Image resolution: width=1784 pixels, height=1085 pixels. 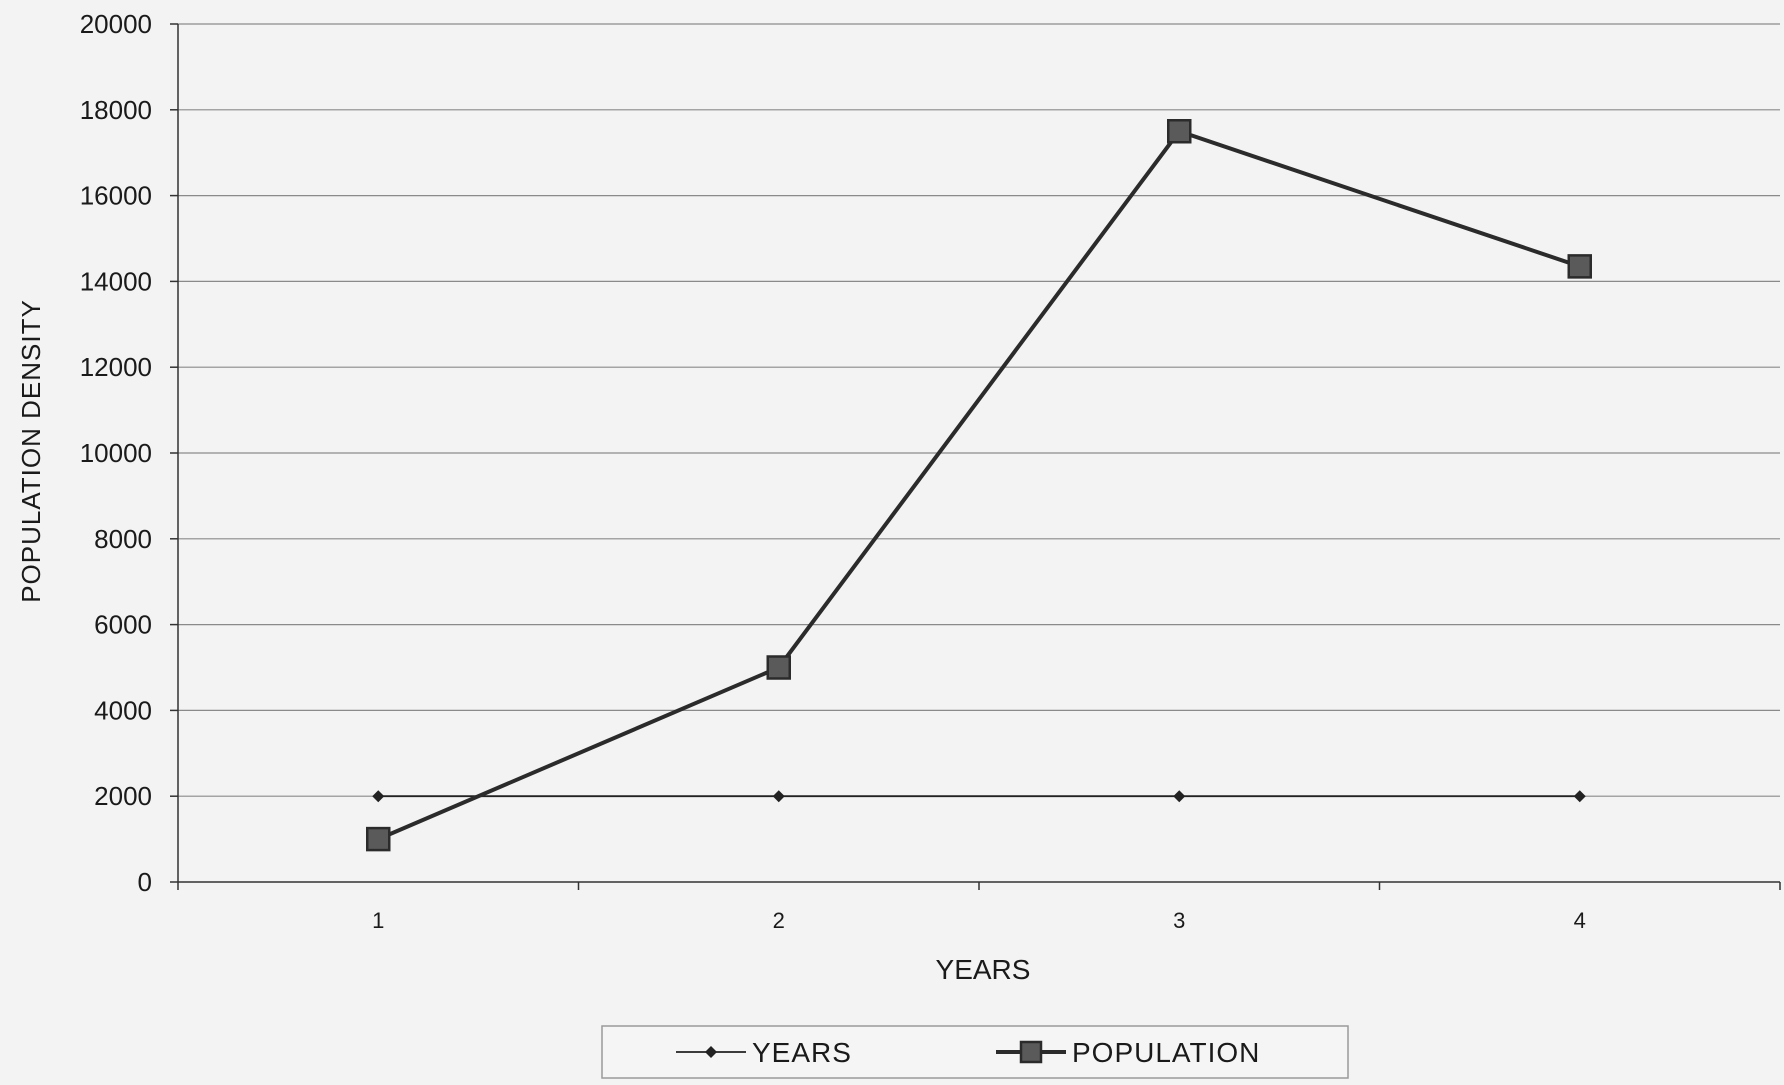 What do you see at coordinates (116, 281) in the screenshot?
I see `y-tick-label: 14000` at bounding box center [116, 281].